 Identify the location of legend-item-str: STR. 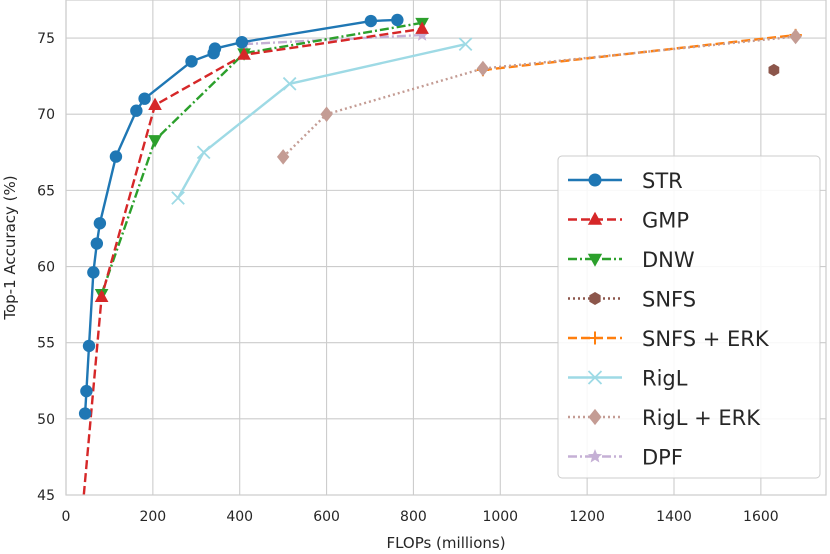
(625, 181).